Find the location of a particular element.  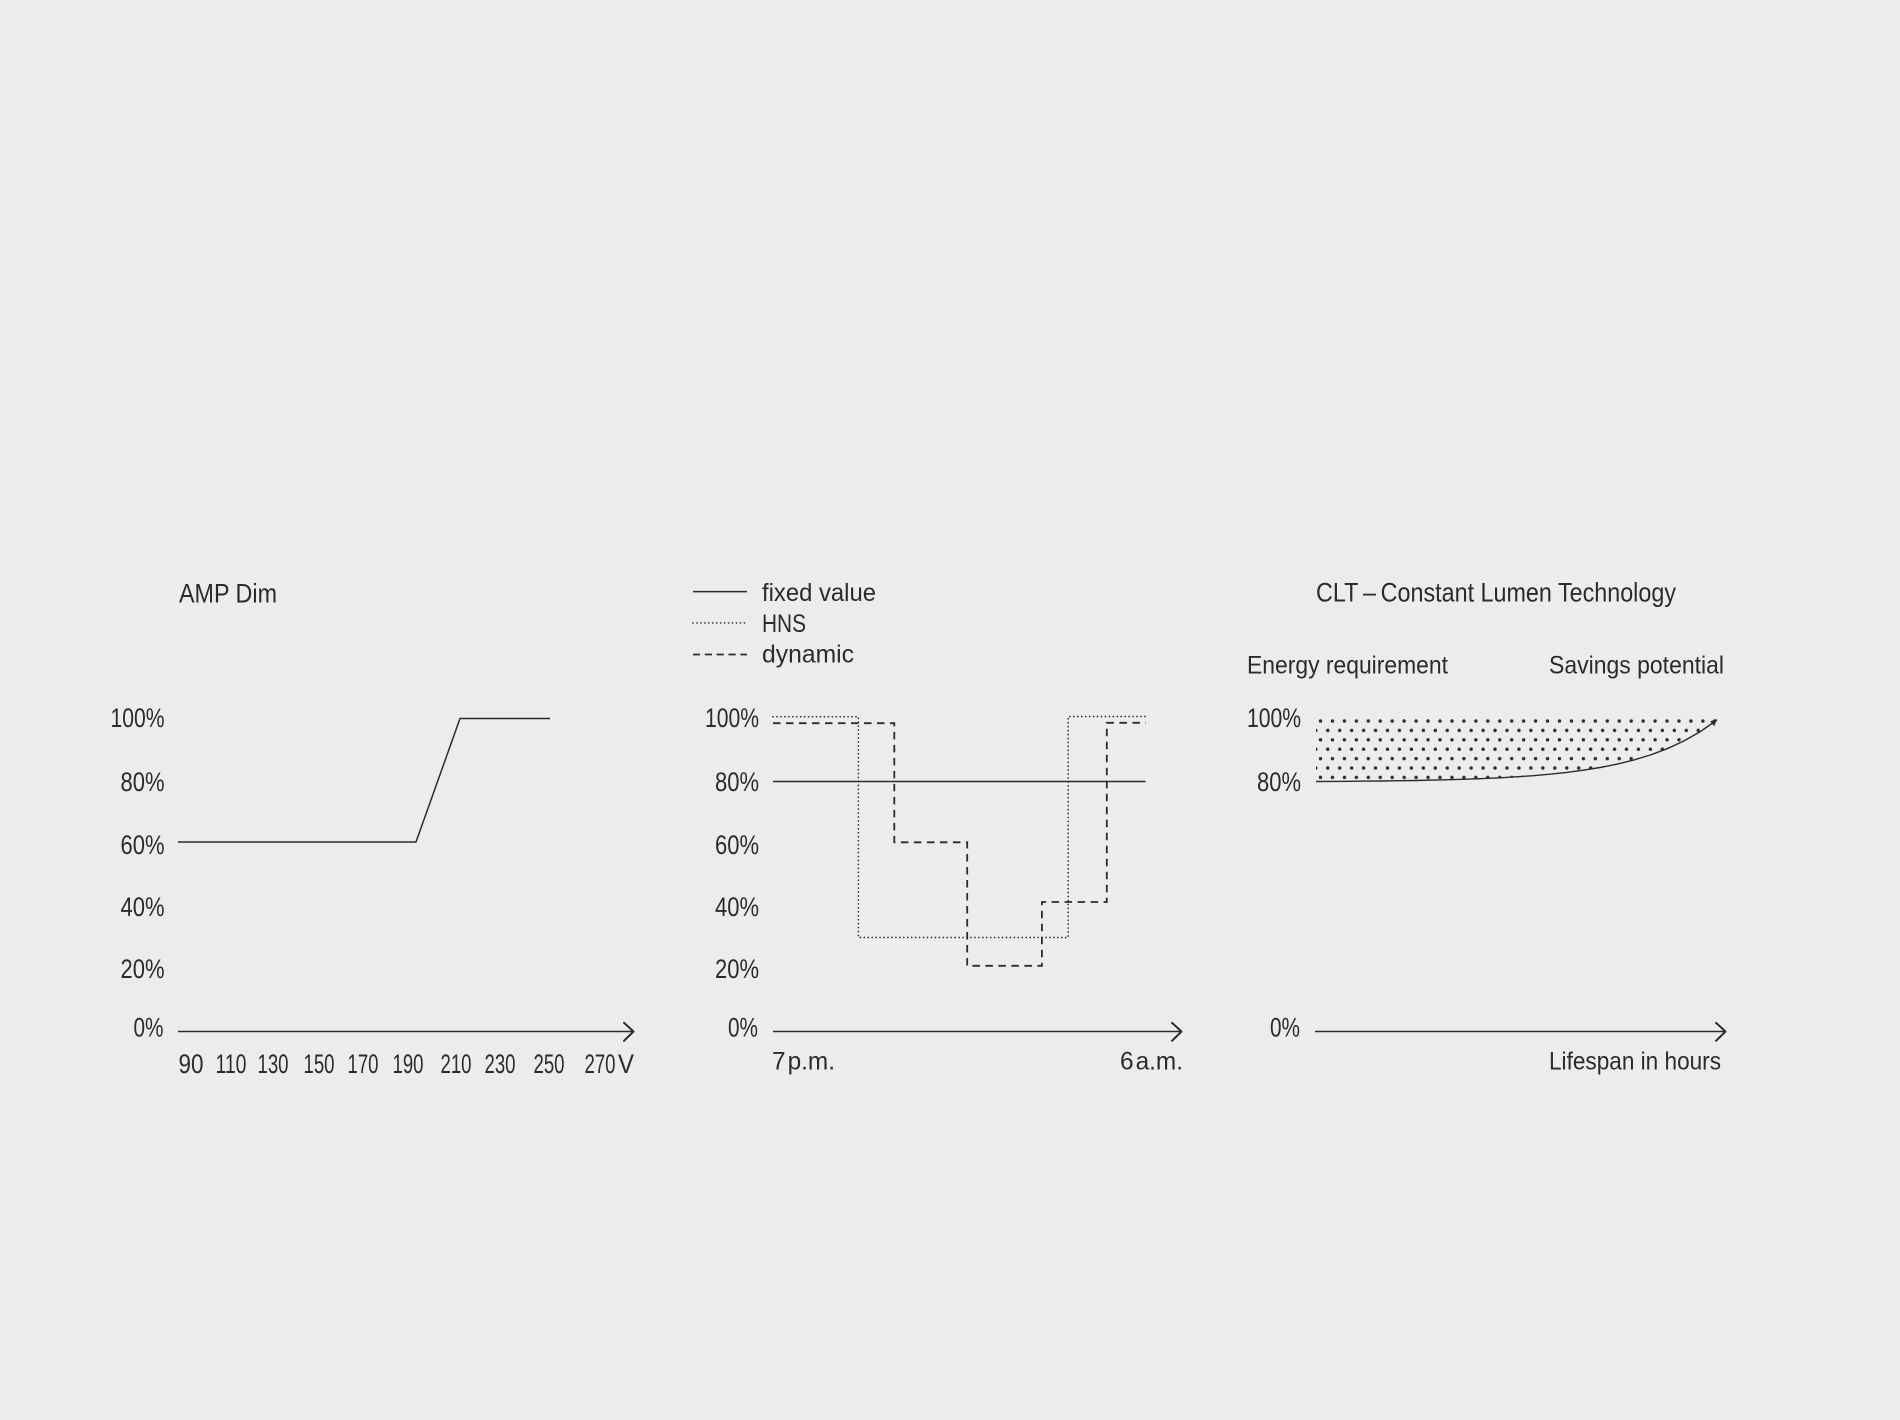

svg-text: 210 is located at coordinates (456, 1064).